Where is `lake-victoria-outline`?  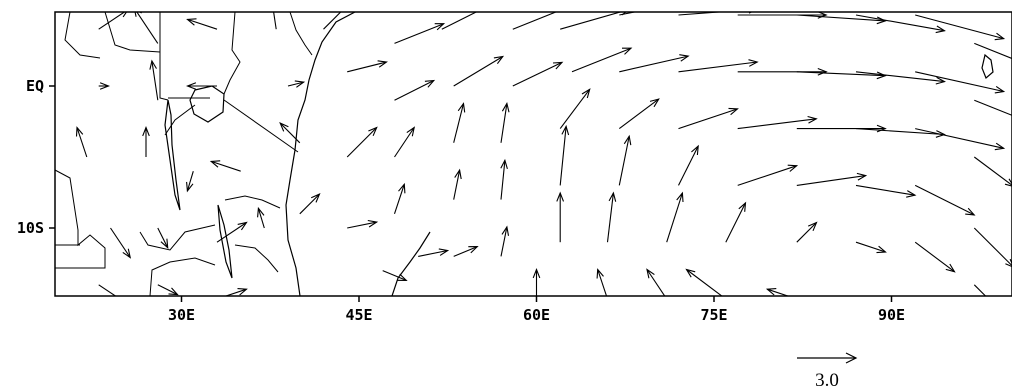 lake-victoria-outline is located at coordinates (207, 104).